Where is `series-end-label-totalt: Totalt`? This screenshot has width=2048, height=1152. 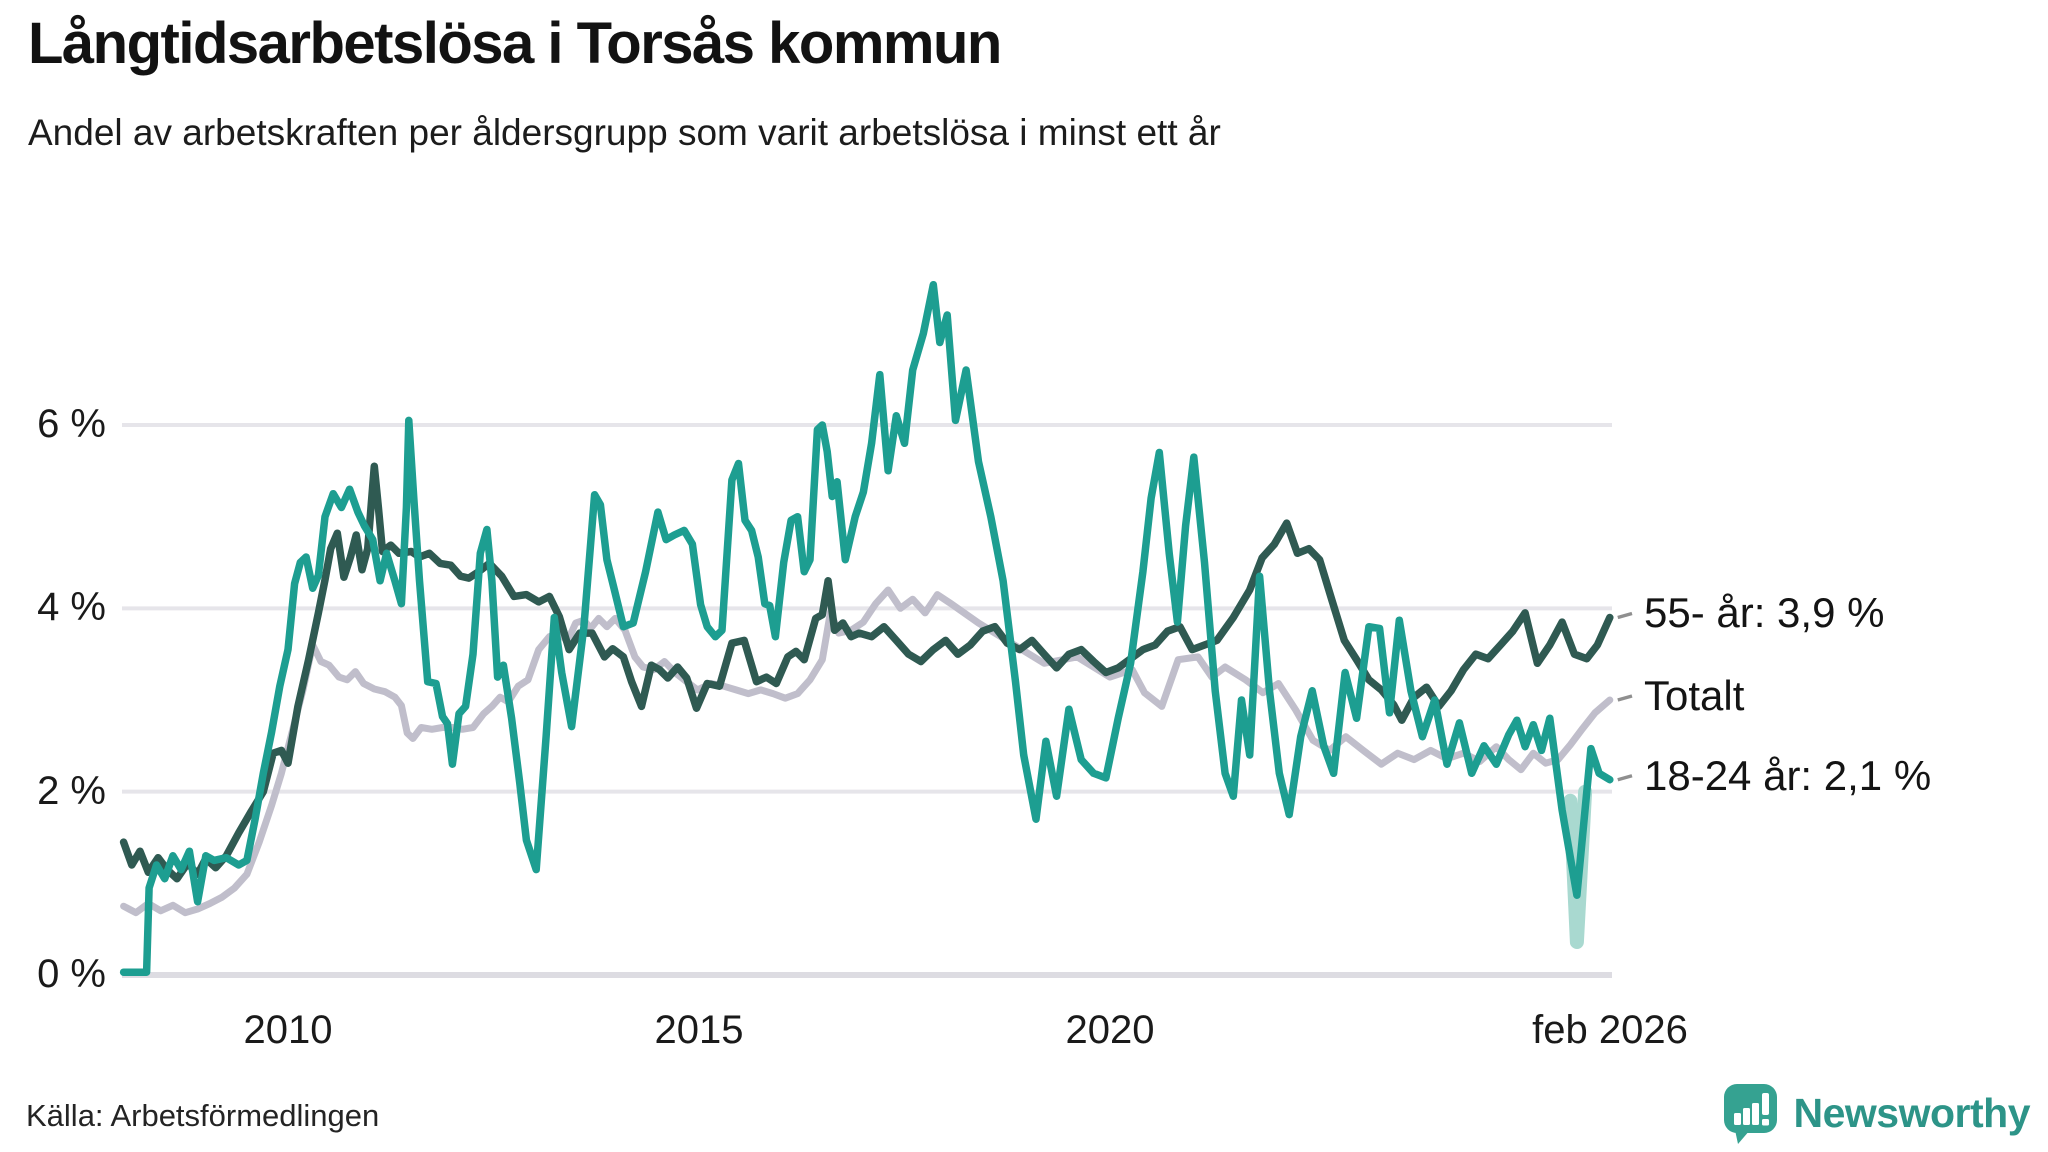
series-end-label-totalt: Totalt is located at coordinates (1694, 695).